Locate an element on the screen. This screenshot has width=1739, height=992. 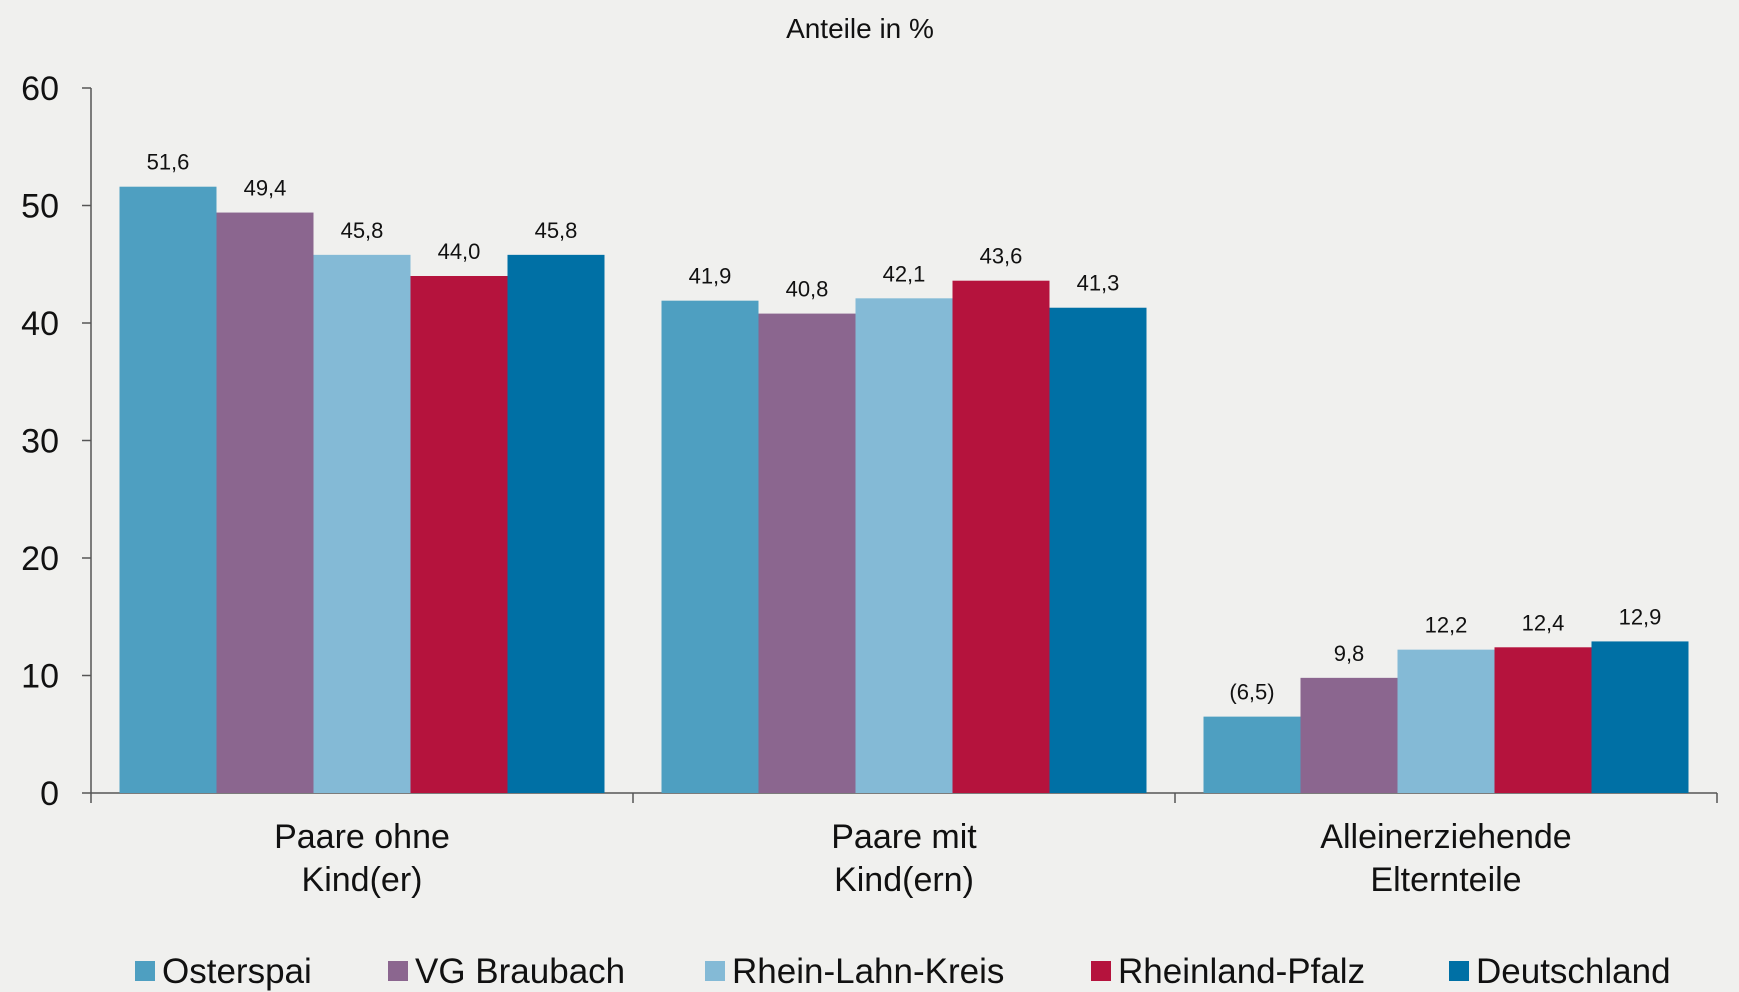
data-label: 12,4 is located at coordinates (1543, 622).